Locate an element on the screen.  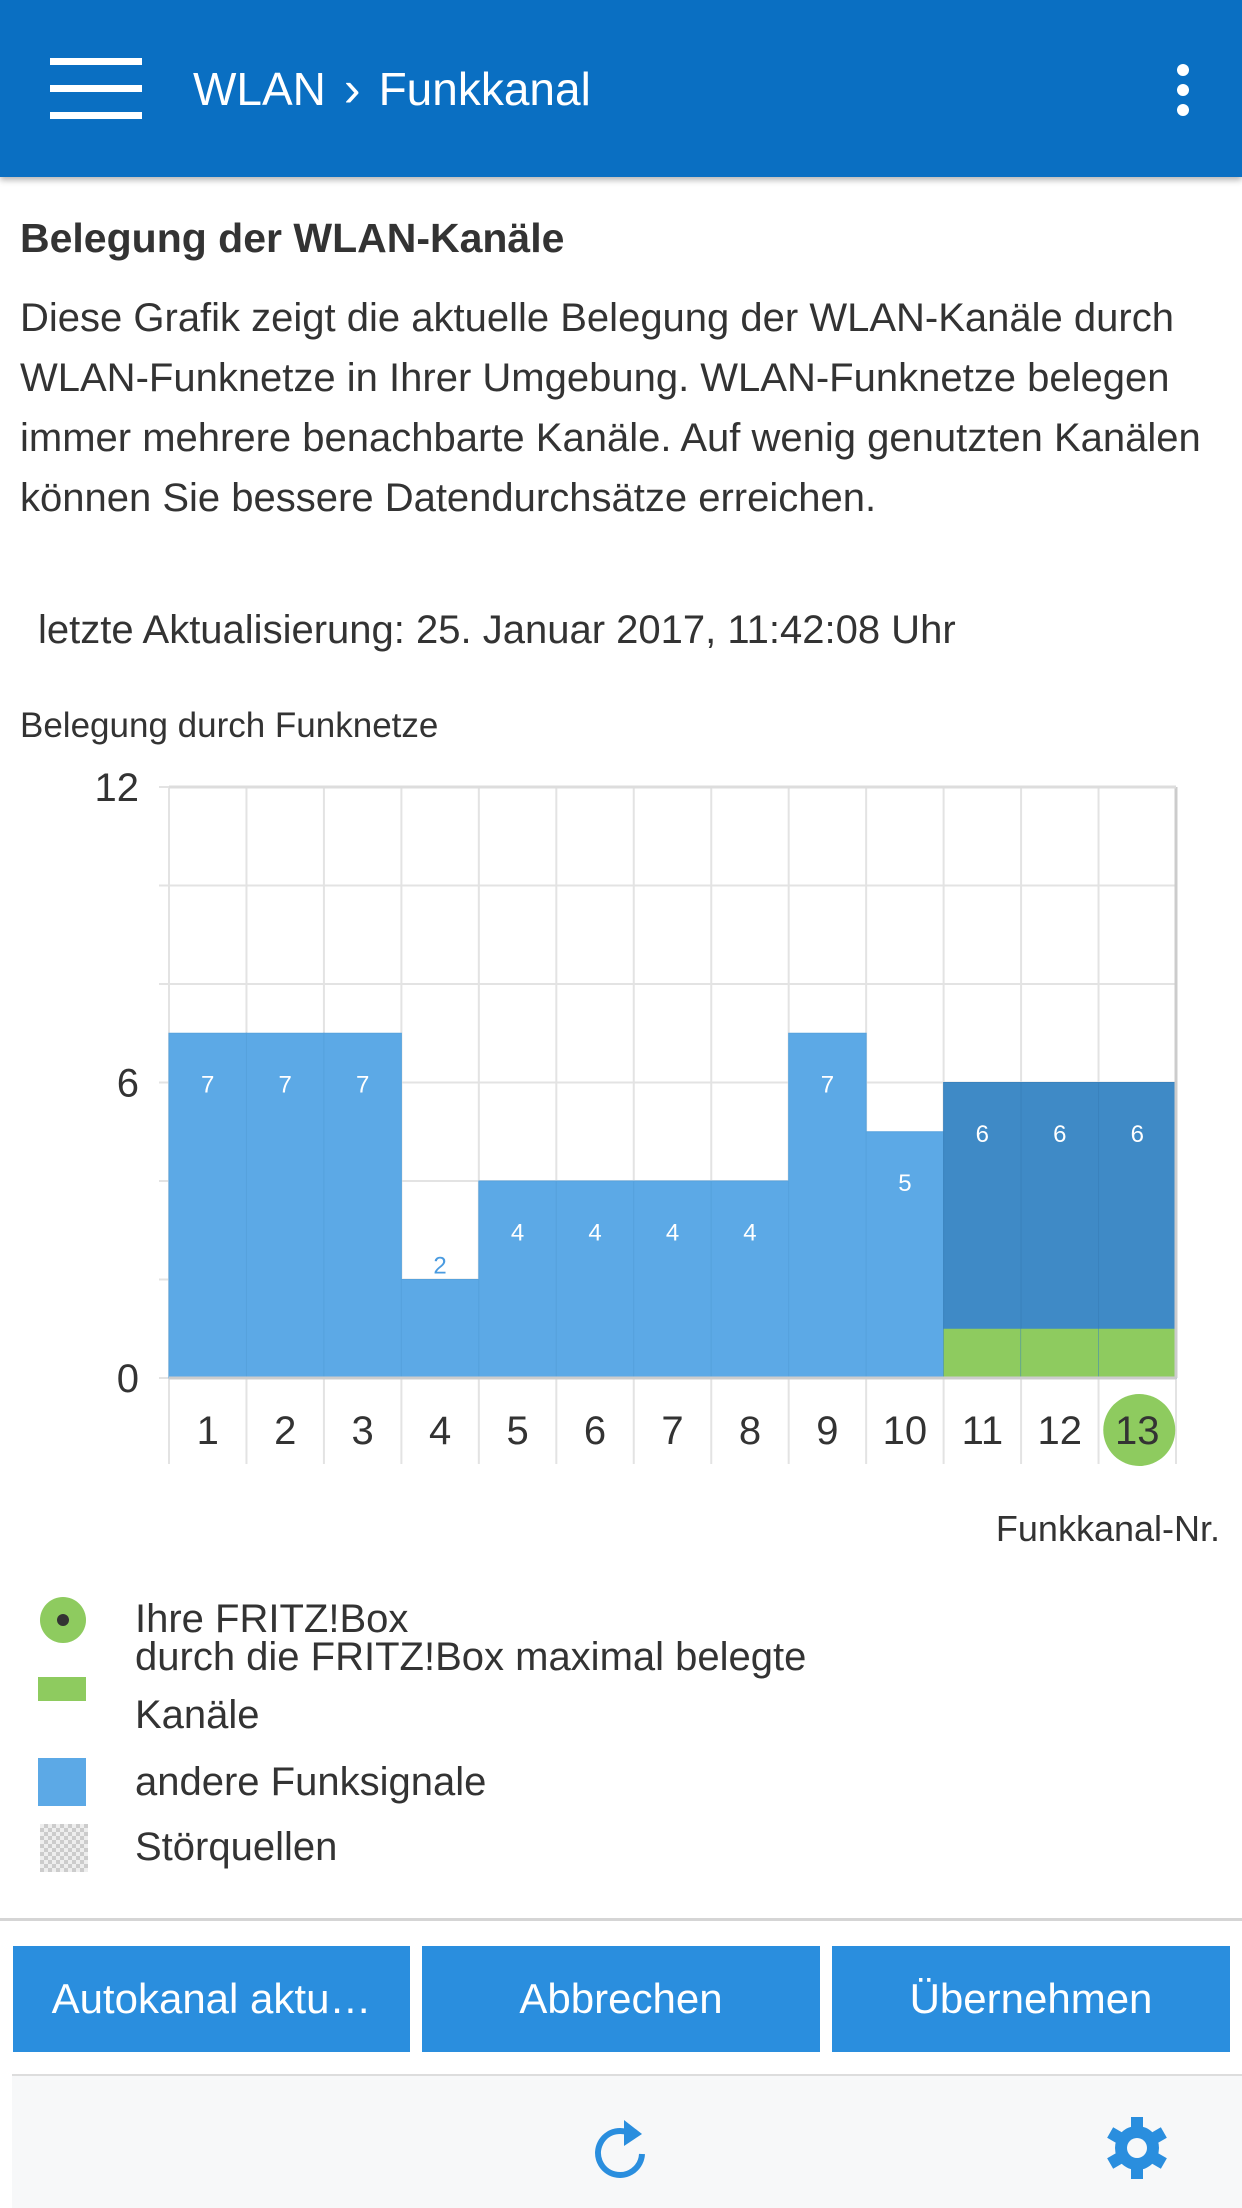
bottom-toolbar is located at coordinates (627, 2141).